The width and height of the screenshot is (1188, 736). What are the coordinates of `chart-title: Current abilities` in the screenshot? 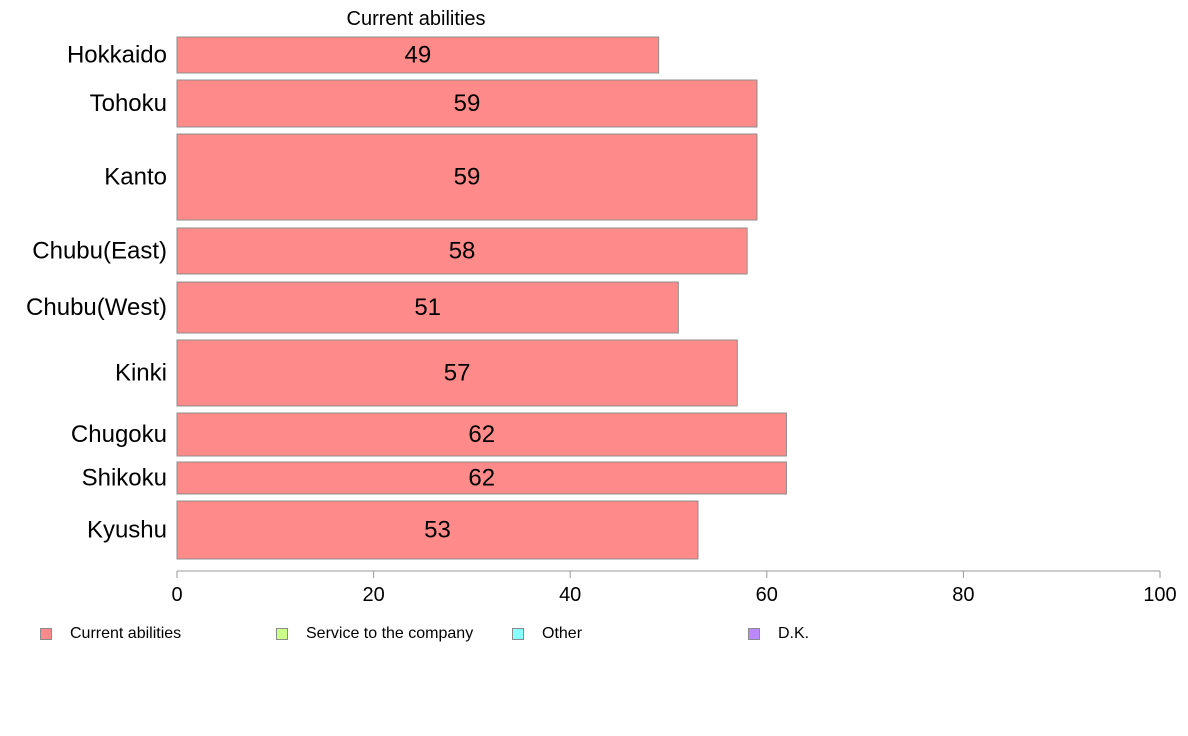 It's located at (416, 19).